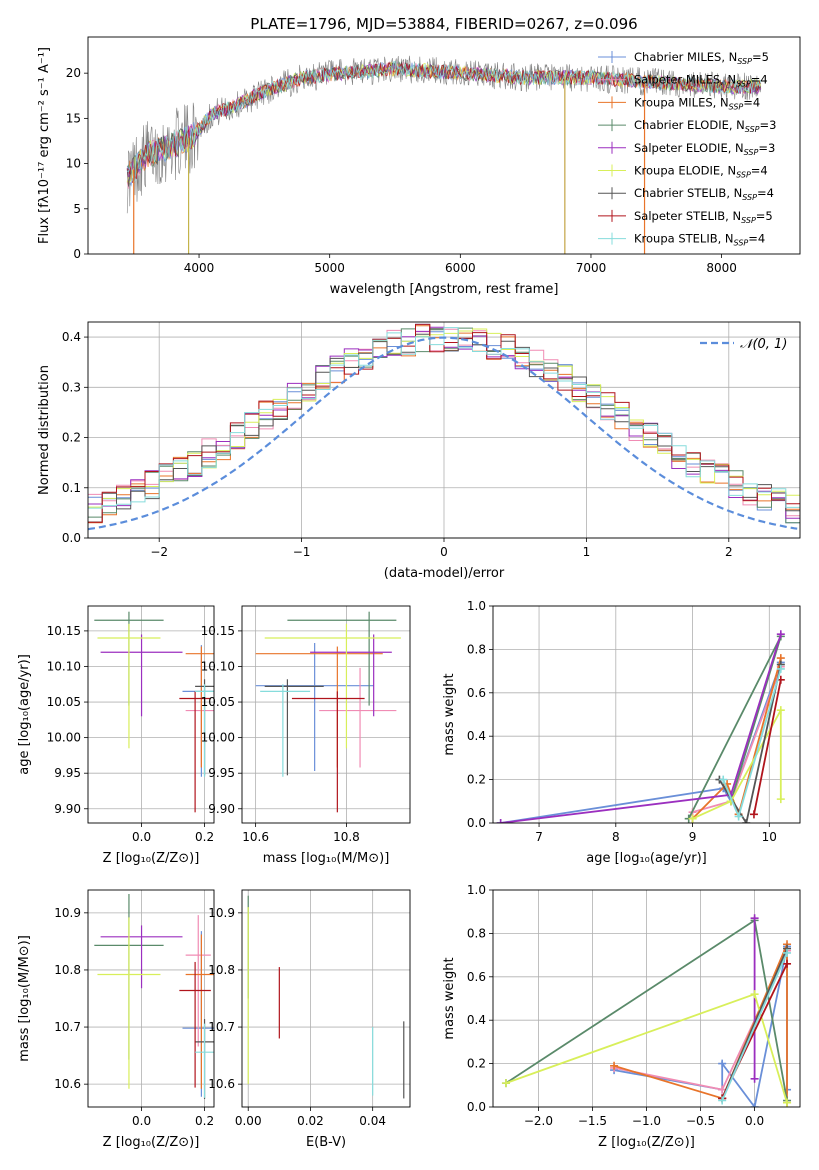 This screenshot has width=819, height=1170. Describe the element at coordinates (697, 103) in the screenshot. I see `legend-label: Kroupa MILES, NSSP=4` at that location.